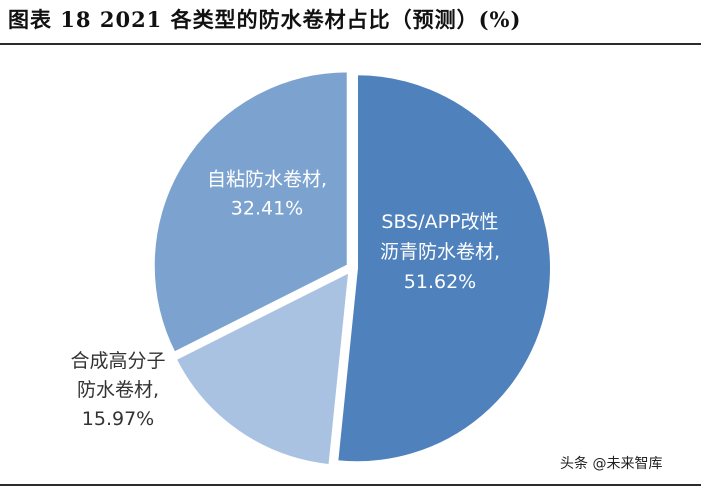  Describe the element at coordinates (611, 464) in the screenshot. I see `watermark: 头条 @未来智库` at that location.